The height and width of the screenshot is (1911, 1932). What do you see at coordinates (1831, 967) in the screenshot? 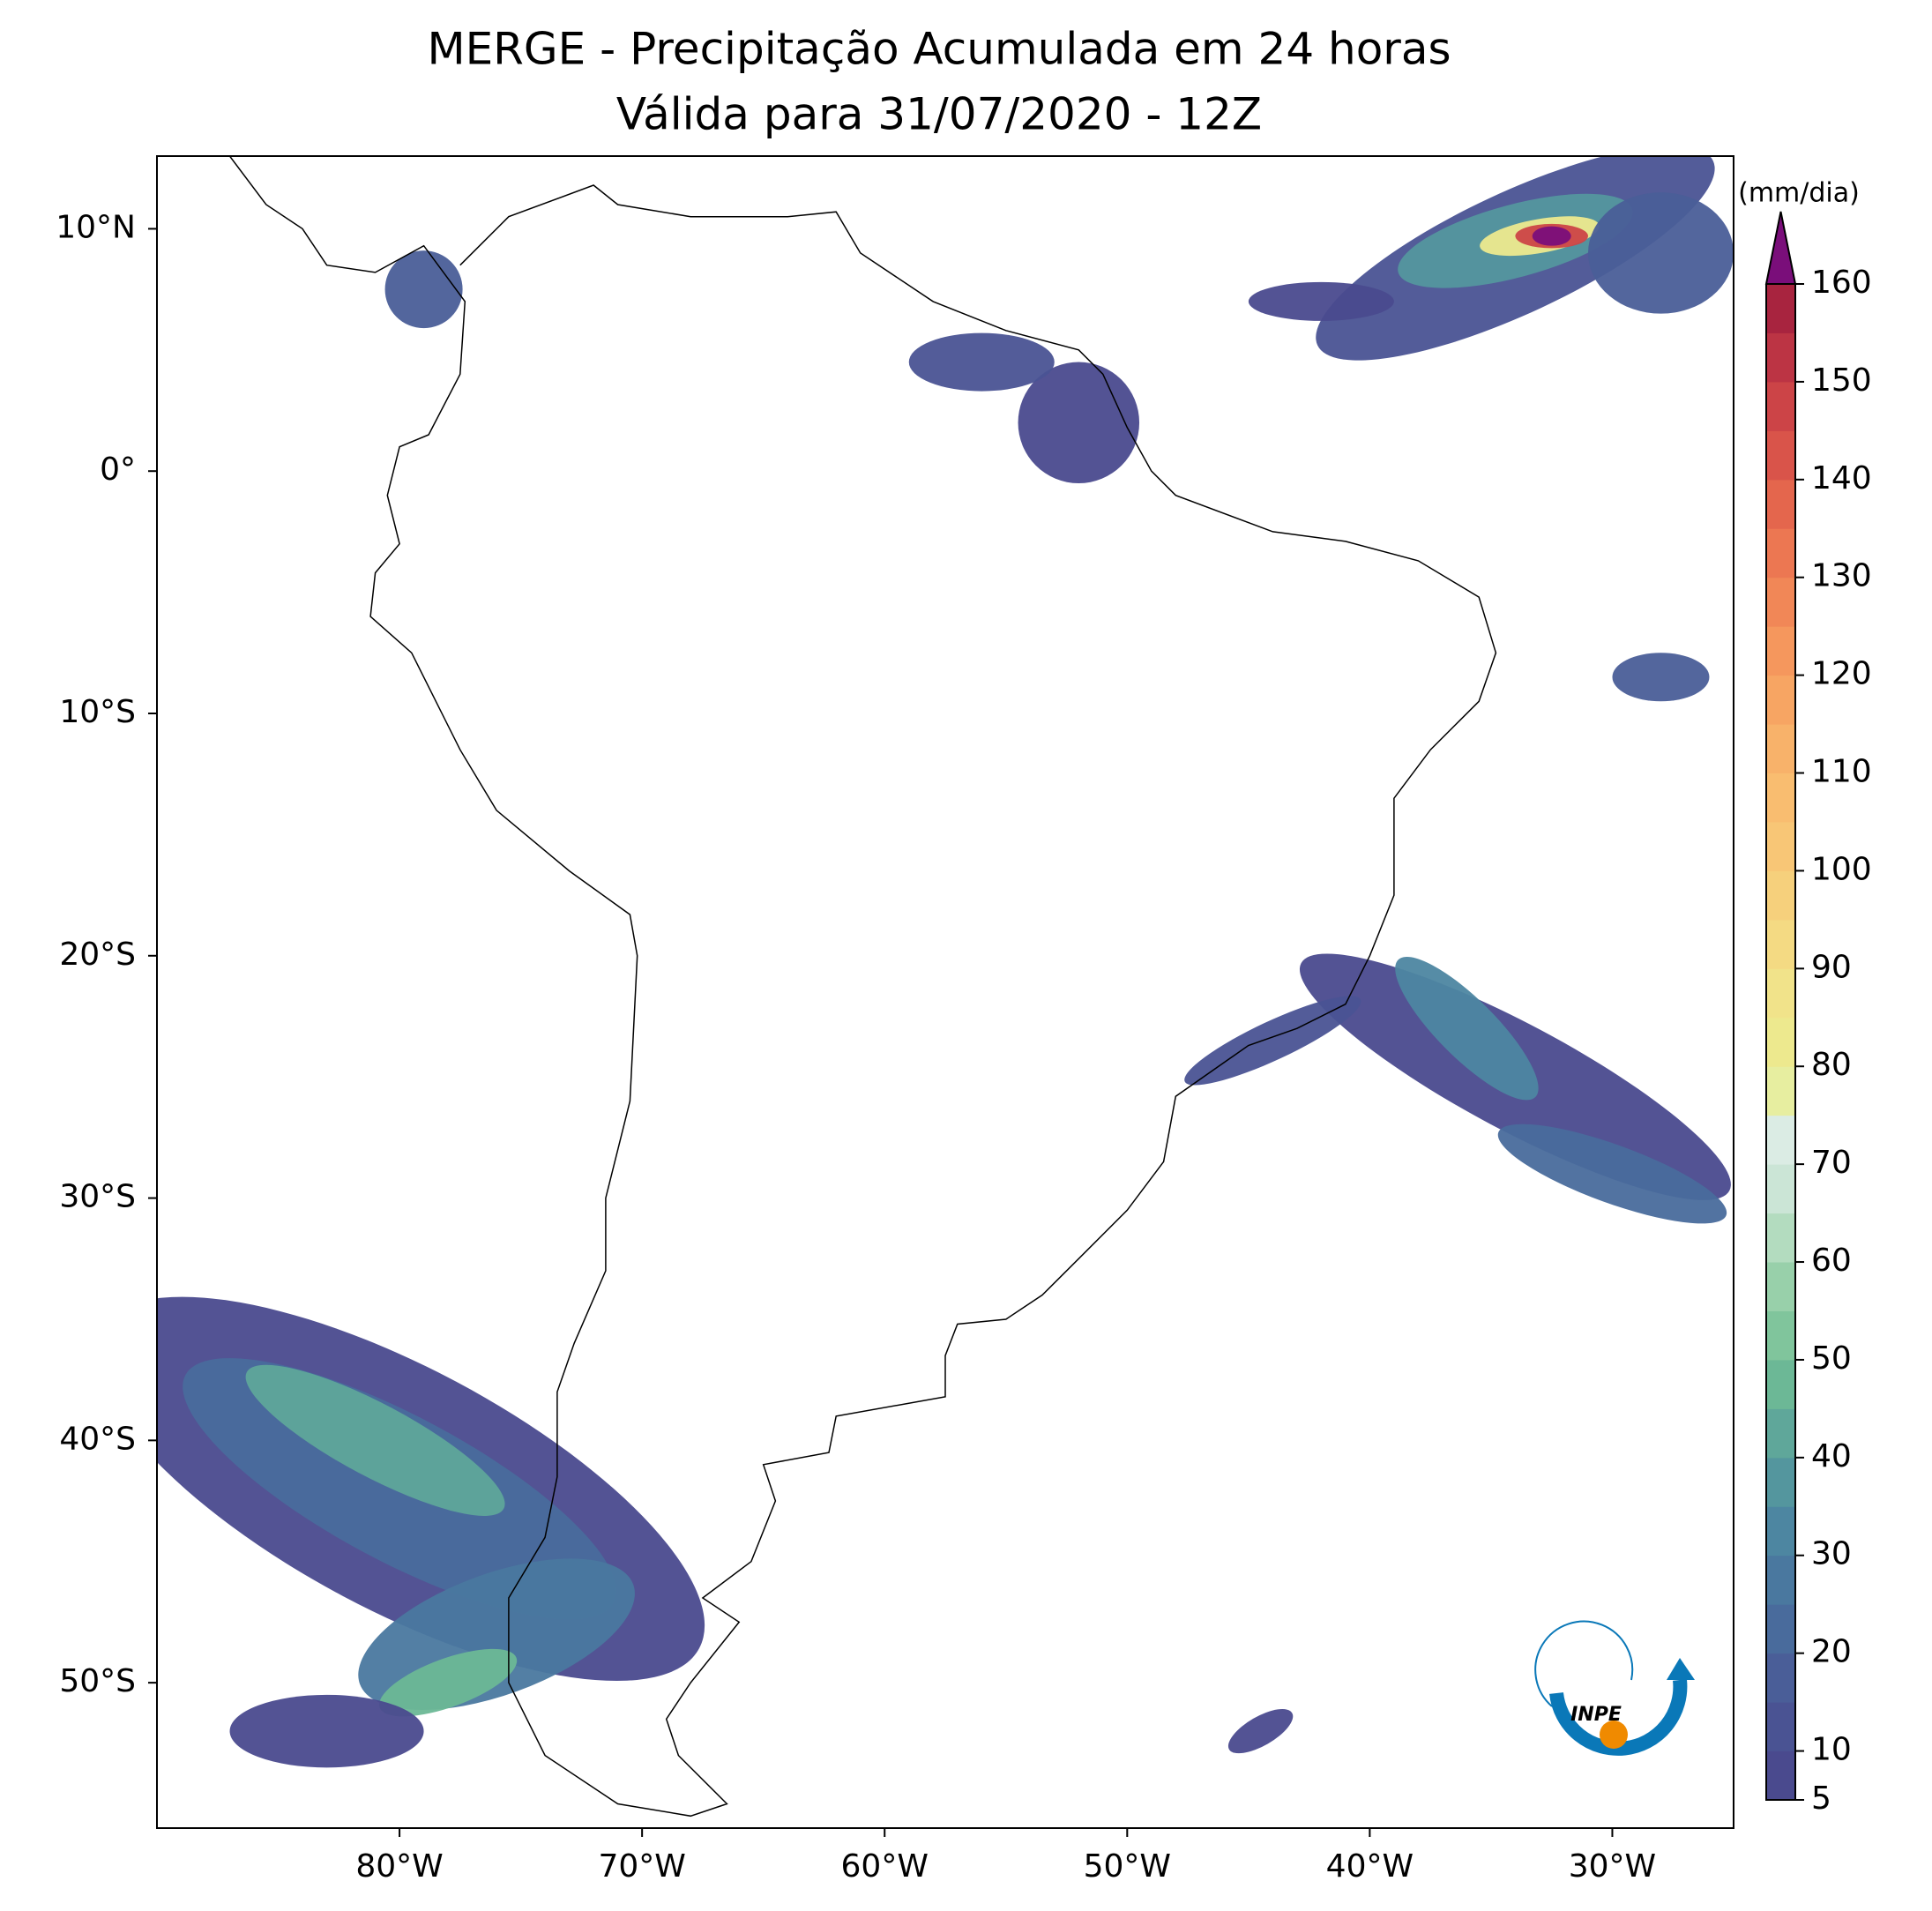
I see `colorbar-tick-label: 90` at bounding box center [1831, 967].